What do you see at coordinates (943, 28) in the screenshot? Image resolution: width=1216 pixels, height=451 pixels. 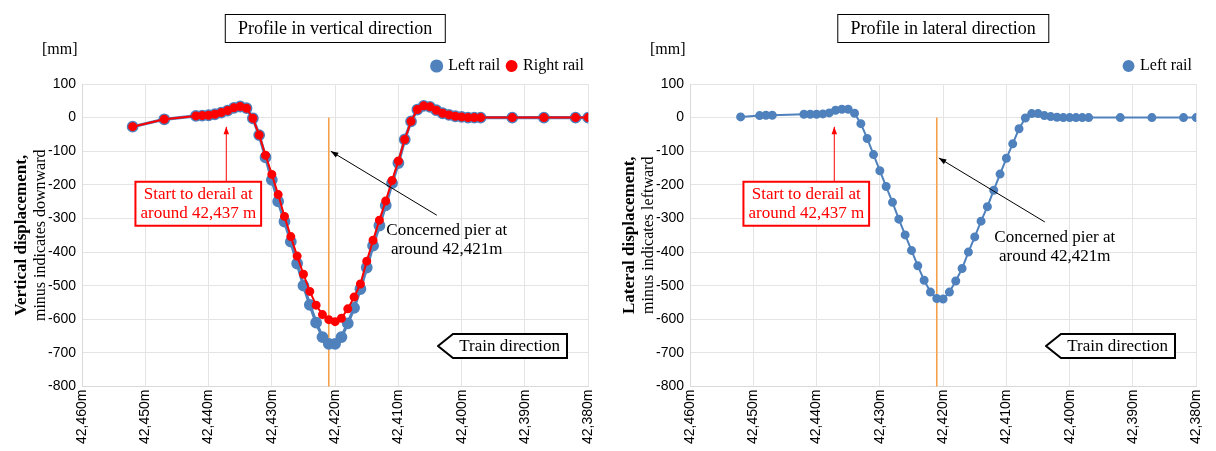 I see `chart-title: Profile in lateral direction` at bounding box center [943, 28].